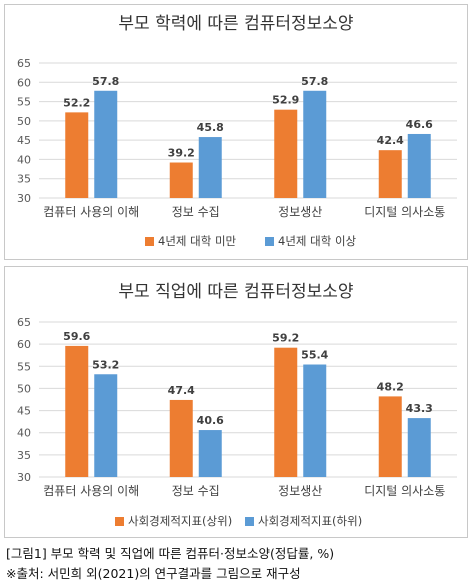  I want to click on data-label: 48.2, so click(390, 386).